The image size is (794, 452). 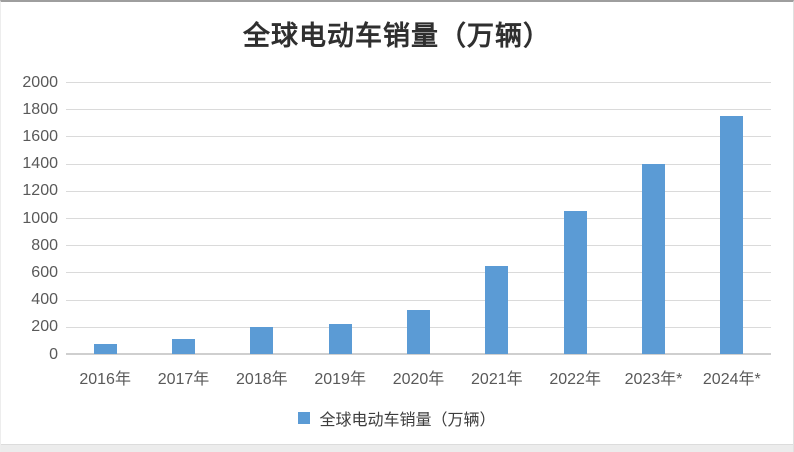 What do you see at coordinates (44, 245) in the screenshot?
I see `y-axis-tick-label: 800` at bounding box center [44, 245].